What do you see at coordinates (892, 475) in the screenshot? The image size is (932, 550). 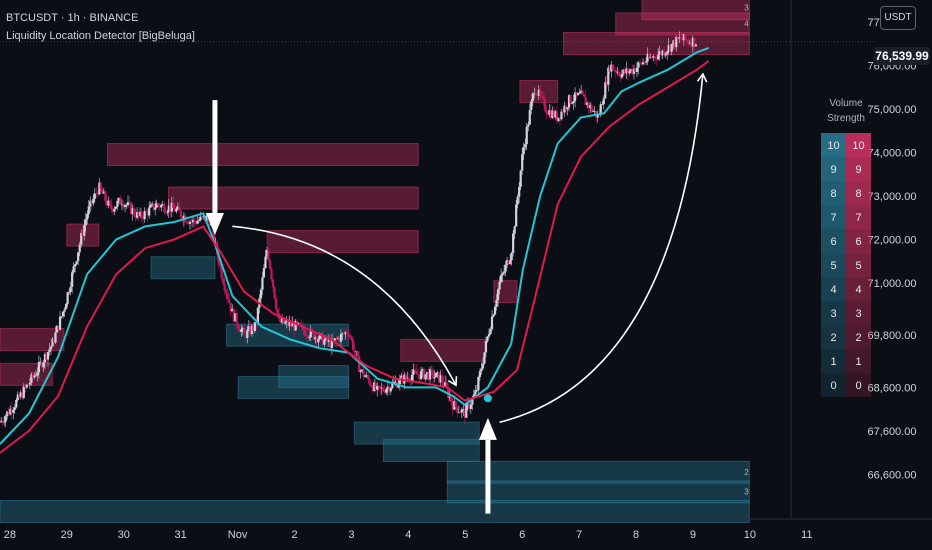 I see `price-tick-label: 66,600.00` at bounding box center [892, 475].